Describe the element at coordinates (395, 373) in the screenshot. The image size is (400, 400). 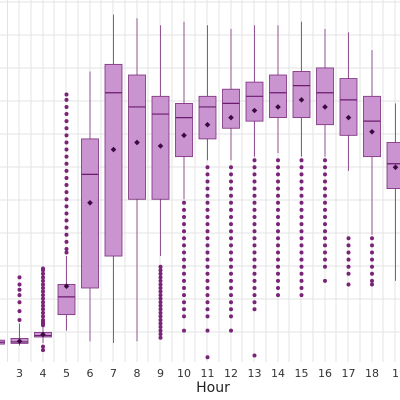
I see `x-tick-label: 1` at that location.